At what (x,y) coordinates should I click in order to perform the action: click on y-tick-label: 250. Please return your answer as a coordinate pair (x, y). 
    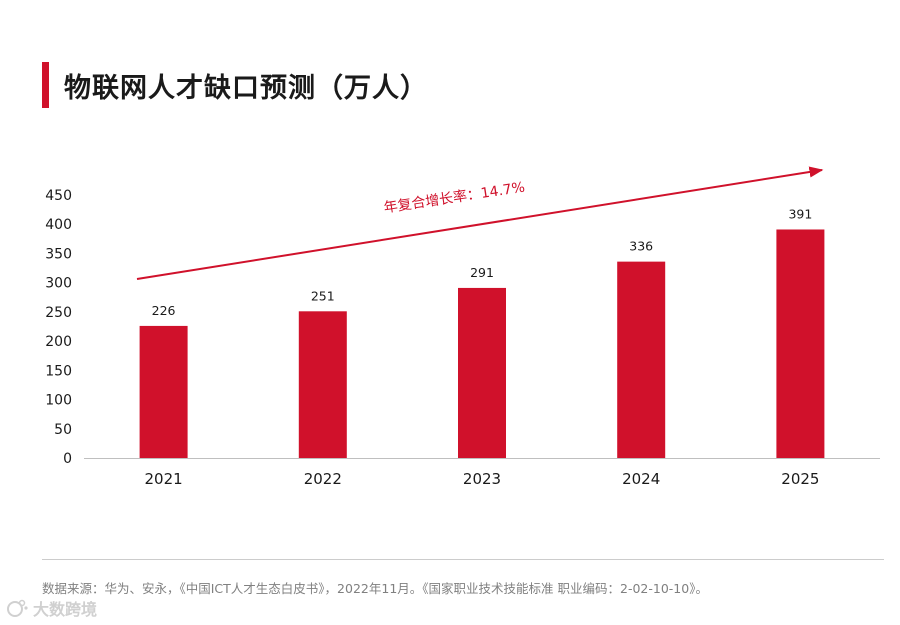
    Looking at the image, I should click on (58, 313).